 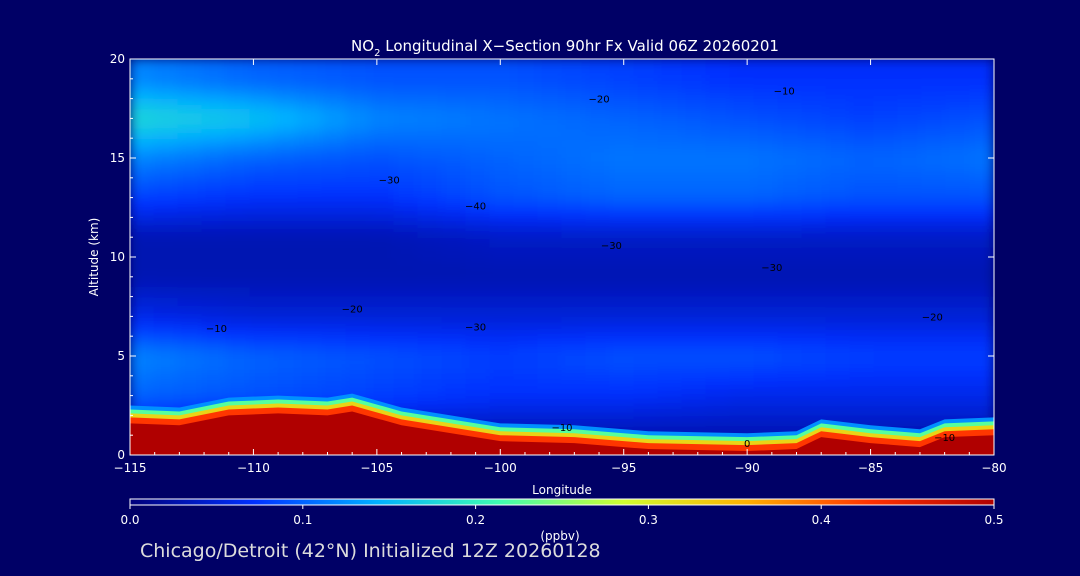 What do you see at coordinates (623, 468) in the screenshot?
I see `x-tick-label: −95` at bounding box center [623, 468].